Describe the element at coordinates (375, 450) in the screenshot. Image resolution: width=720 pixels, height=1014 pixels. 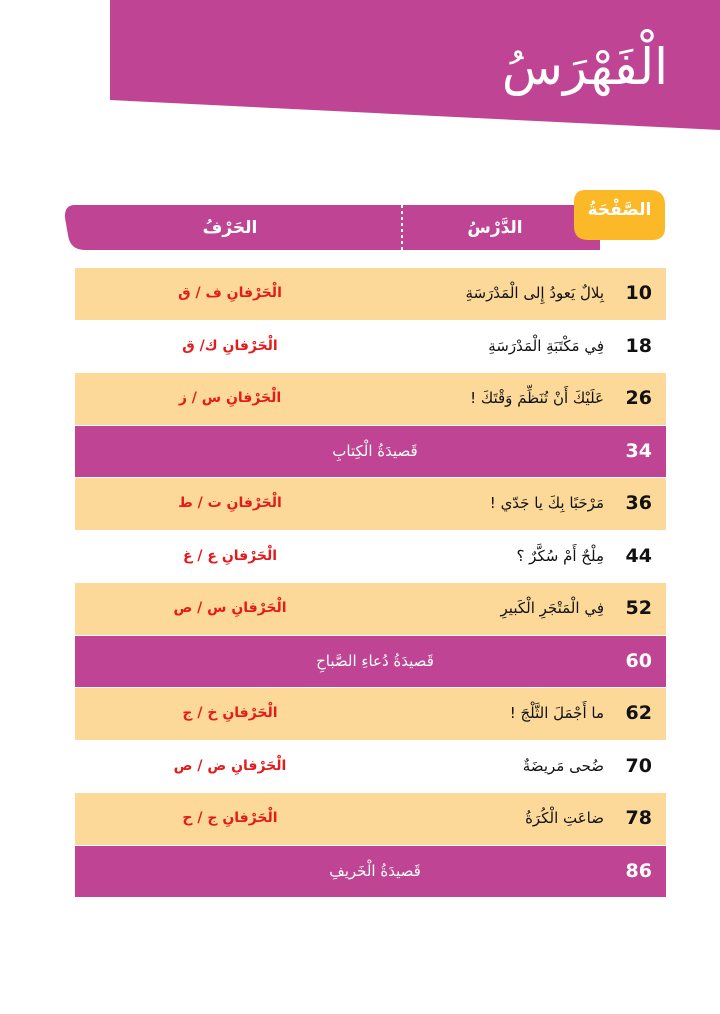
I see `poem-title: قَصيدَةُ الْكِتابِ` at that location.